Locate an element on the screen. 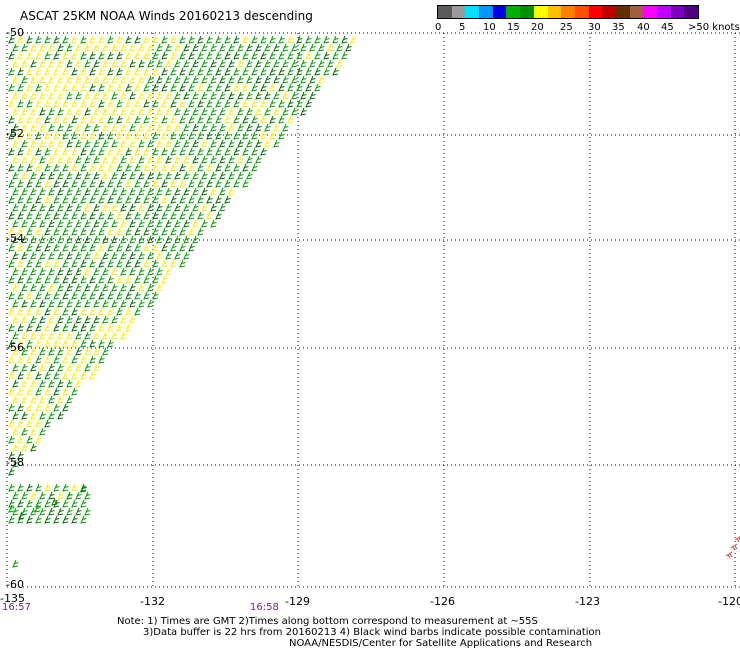 This screenshot has height=650, width=740. lat-label-50: -50 is located at coordinates (15, 32).